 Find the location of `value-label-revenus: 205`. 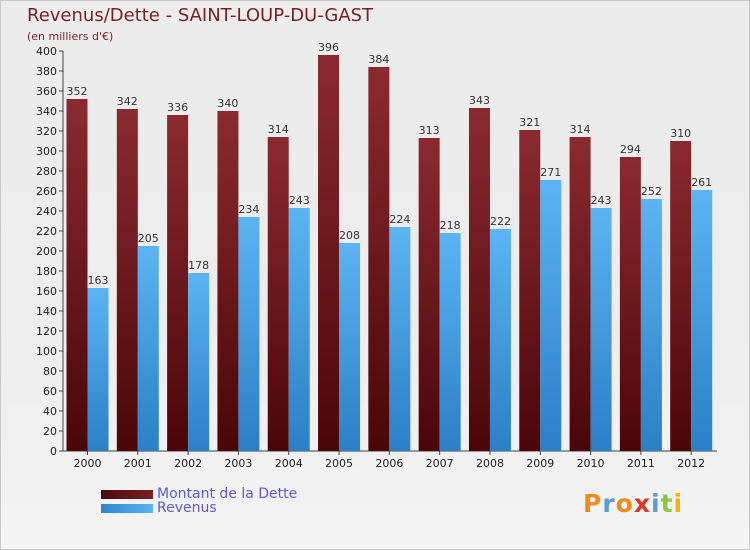

value-label-revenus: 205 is located at coordinates (148, 238).